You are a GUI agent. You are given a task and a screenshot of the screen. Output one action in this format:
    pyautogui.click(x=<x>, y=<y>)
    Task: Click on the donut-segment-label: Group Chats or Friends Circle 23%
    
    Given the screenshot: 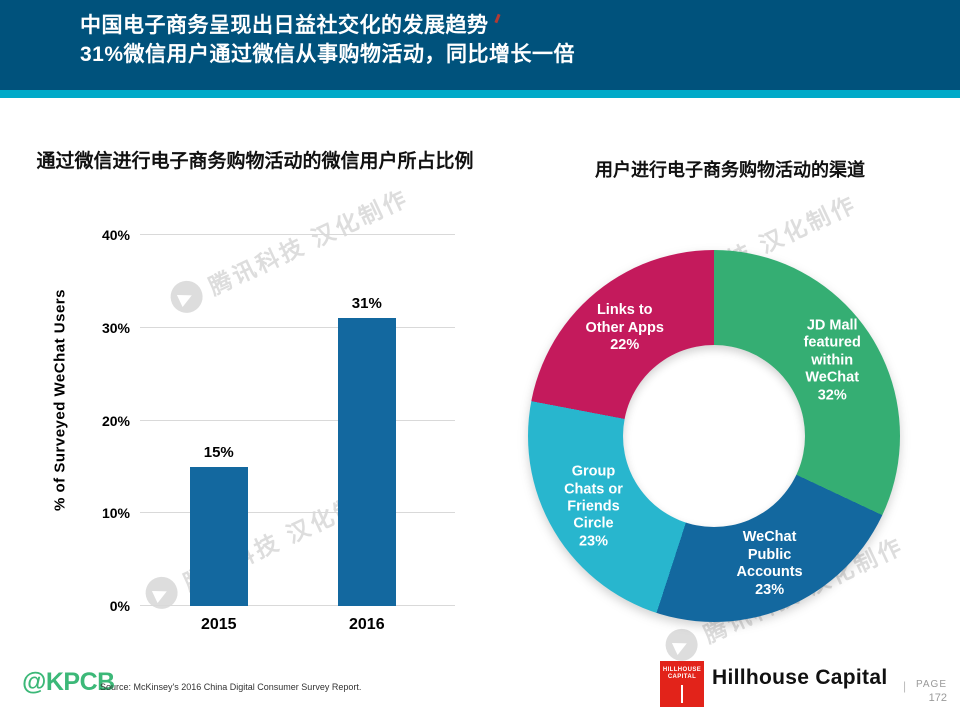 What is the action you would take?
    pyautogui.click(x=593, y=506)
    